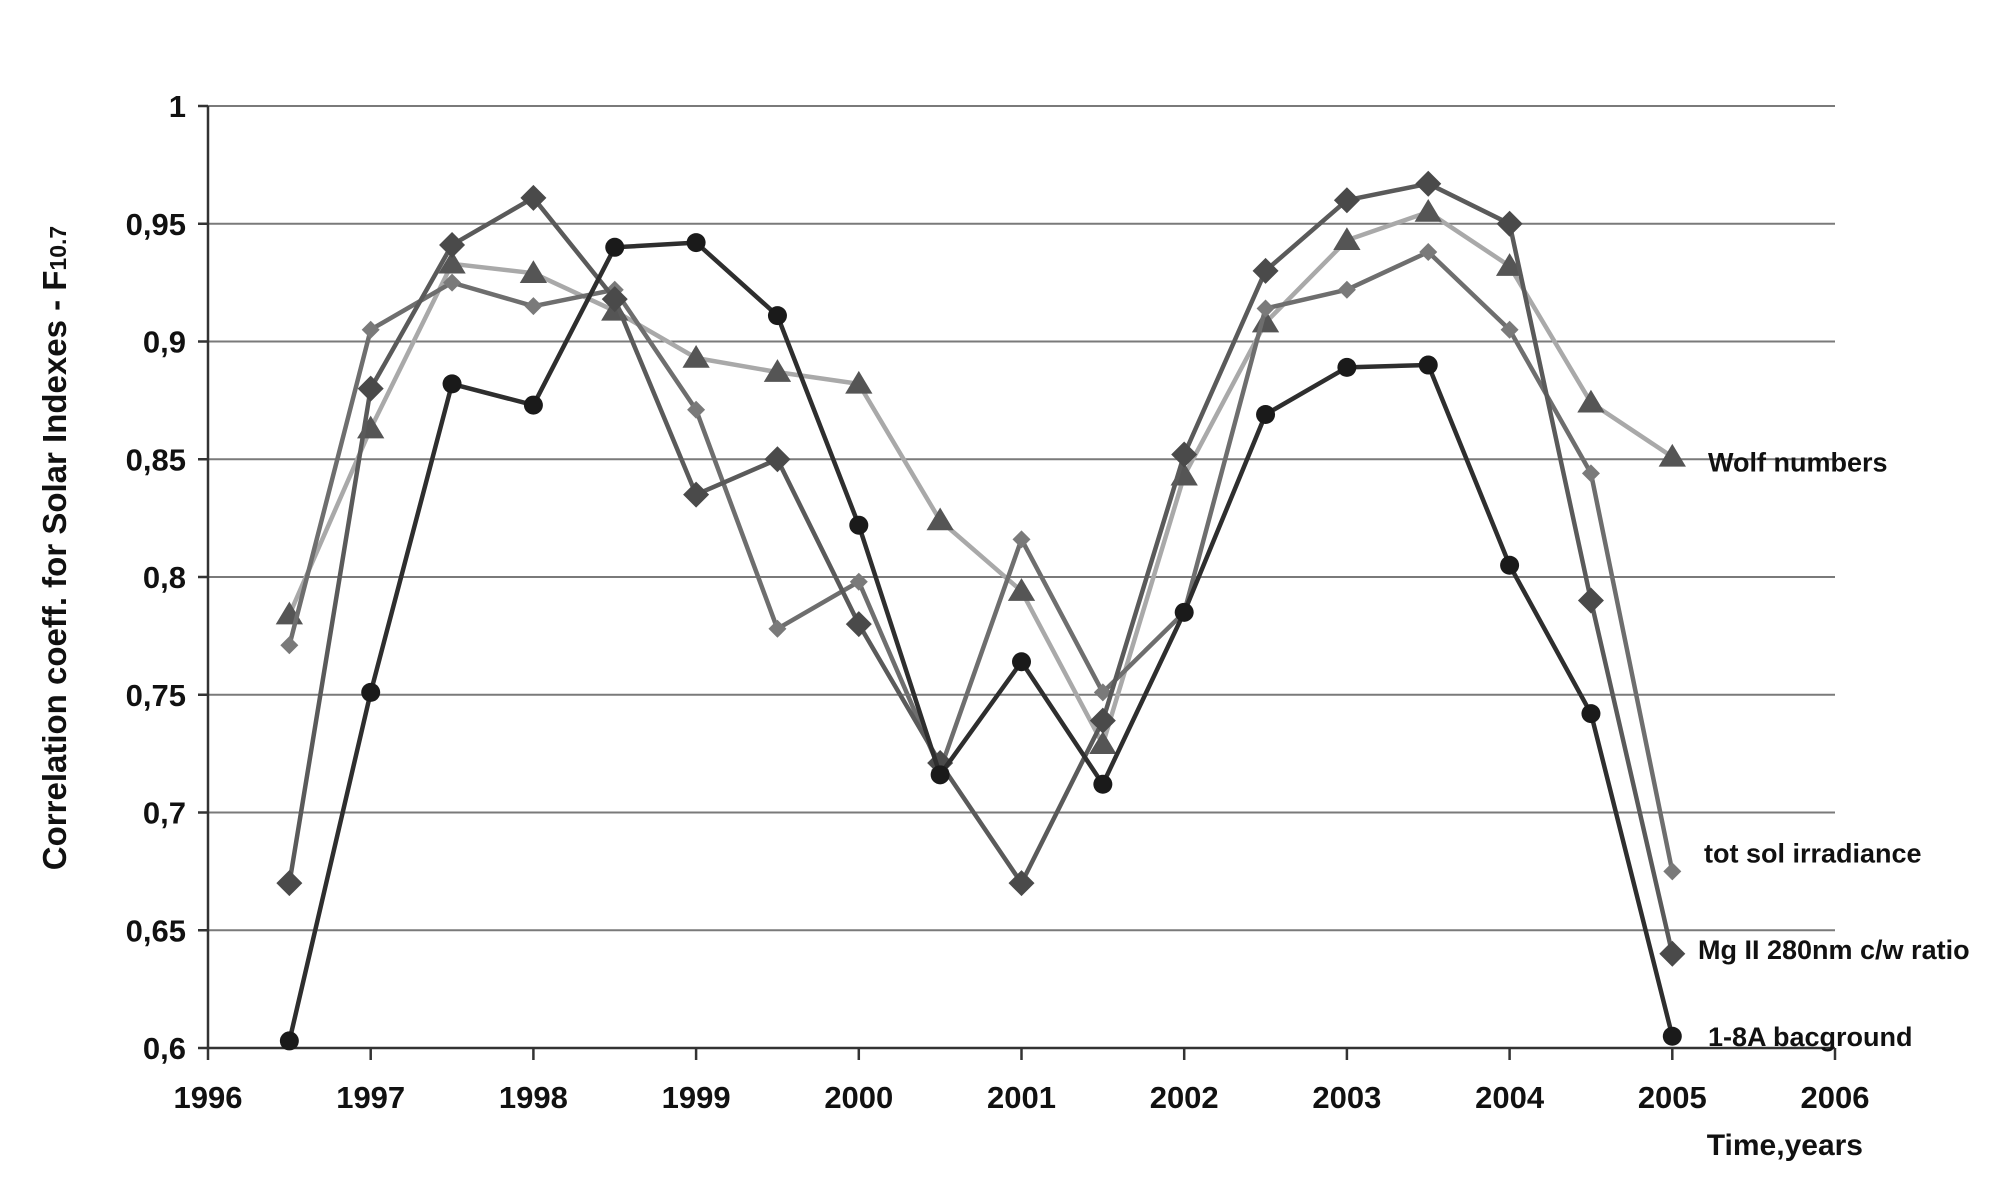 This screenshot has width=2001, height=1193. I want to click on x-axis-title: Time,years, so click(1785, 1145).